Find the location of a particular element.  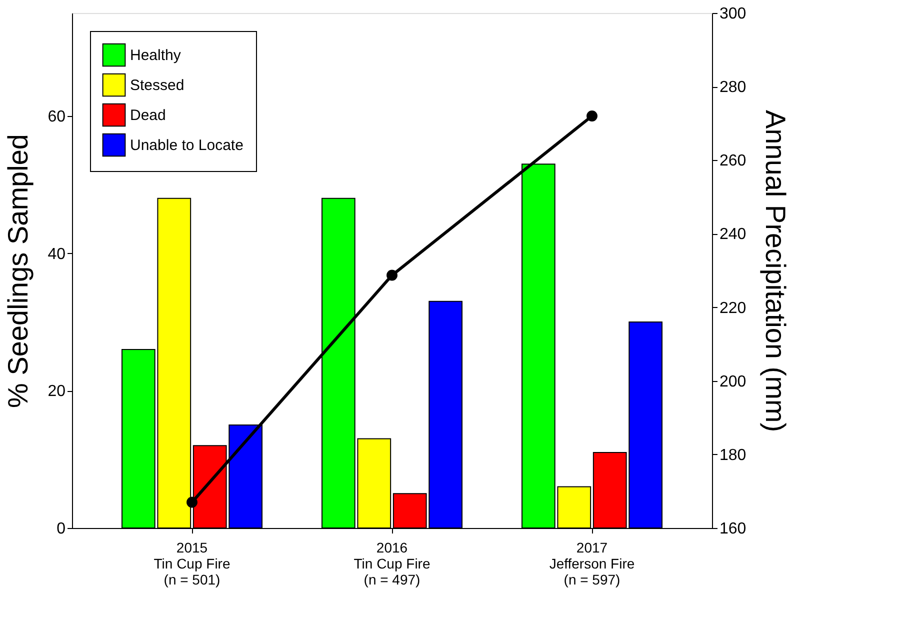

legend-label: Unable to Locate is located at coordinates (187, 145).